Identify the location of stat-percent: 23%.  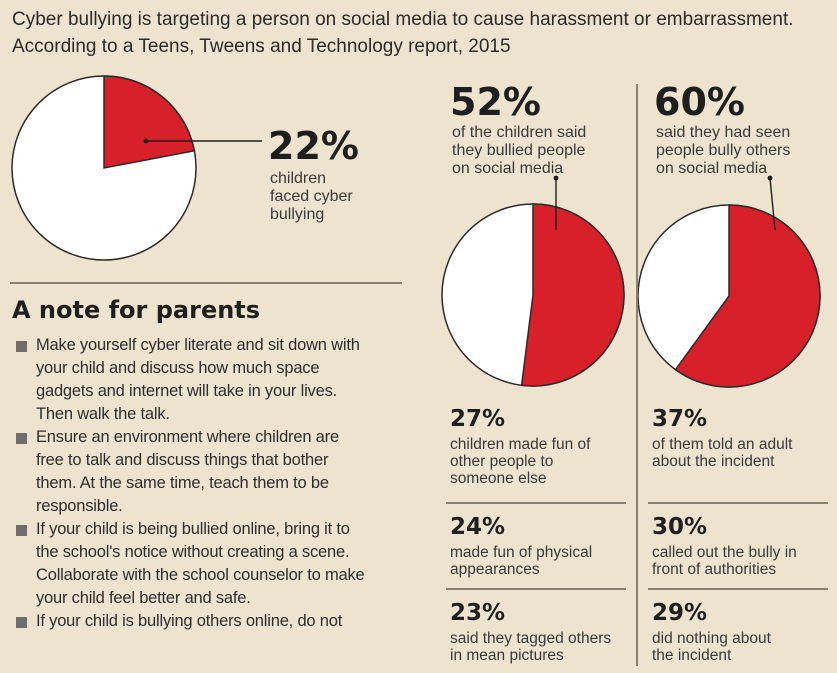
(478, 613).